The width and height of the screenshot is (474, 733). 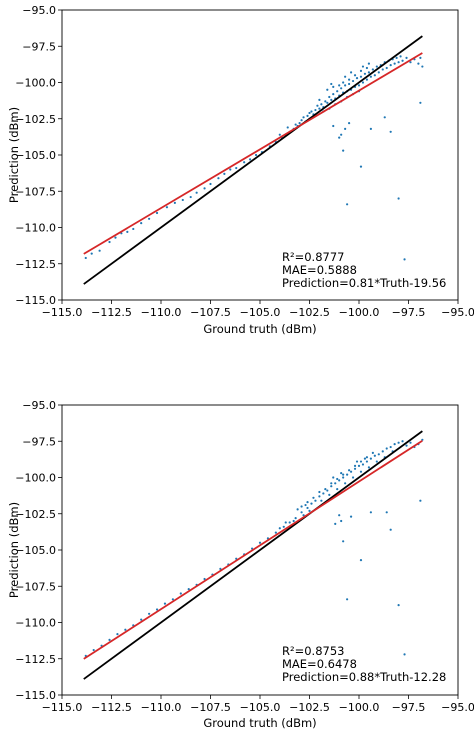 What do you see at coordinates (364, 677) in the screenshot?
I see `annotation-equation: Prediction=0.88*Truth-12.28` at bounding box center [364, 677].